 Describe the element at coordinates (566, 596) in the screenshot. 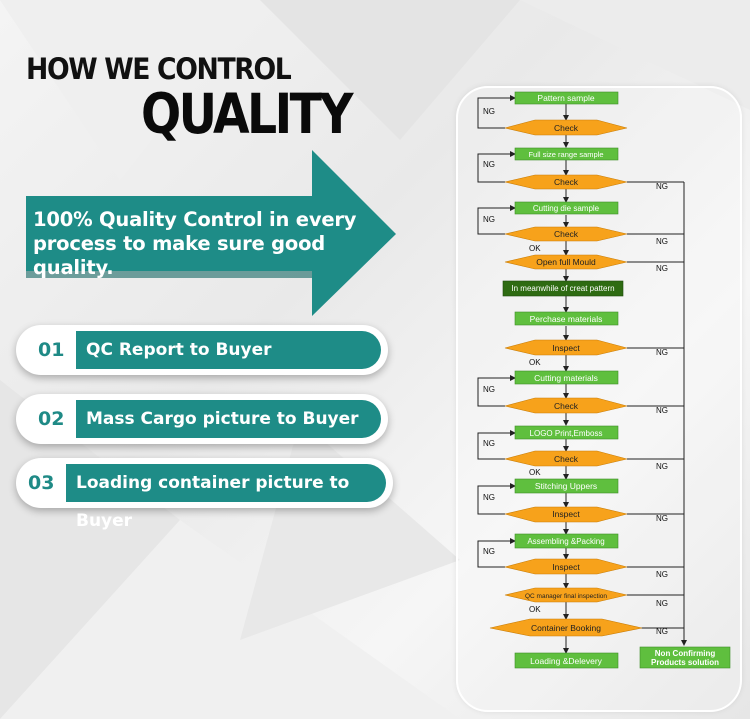

I see `step-qc-final: QC manager final inspection` at that location.